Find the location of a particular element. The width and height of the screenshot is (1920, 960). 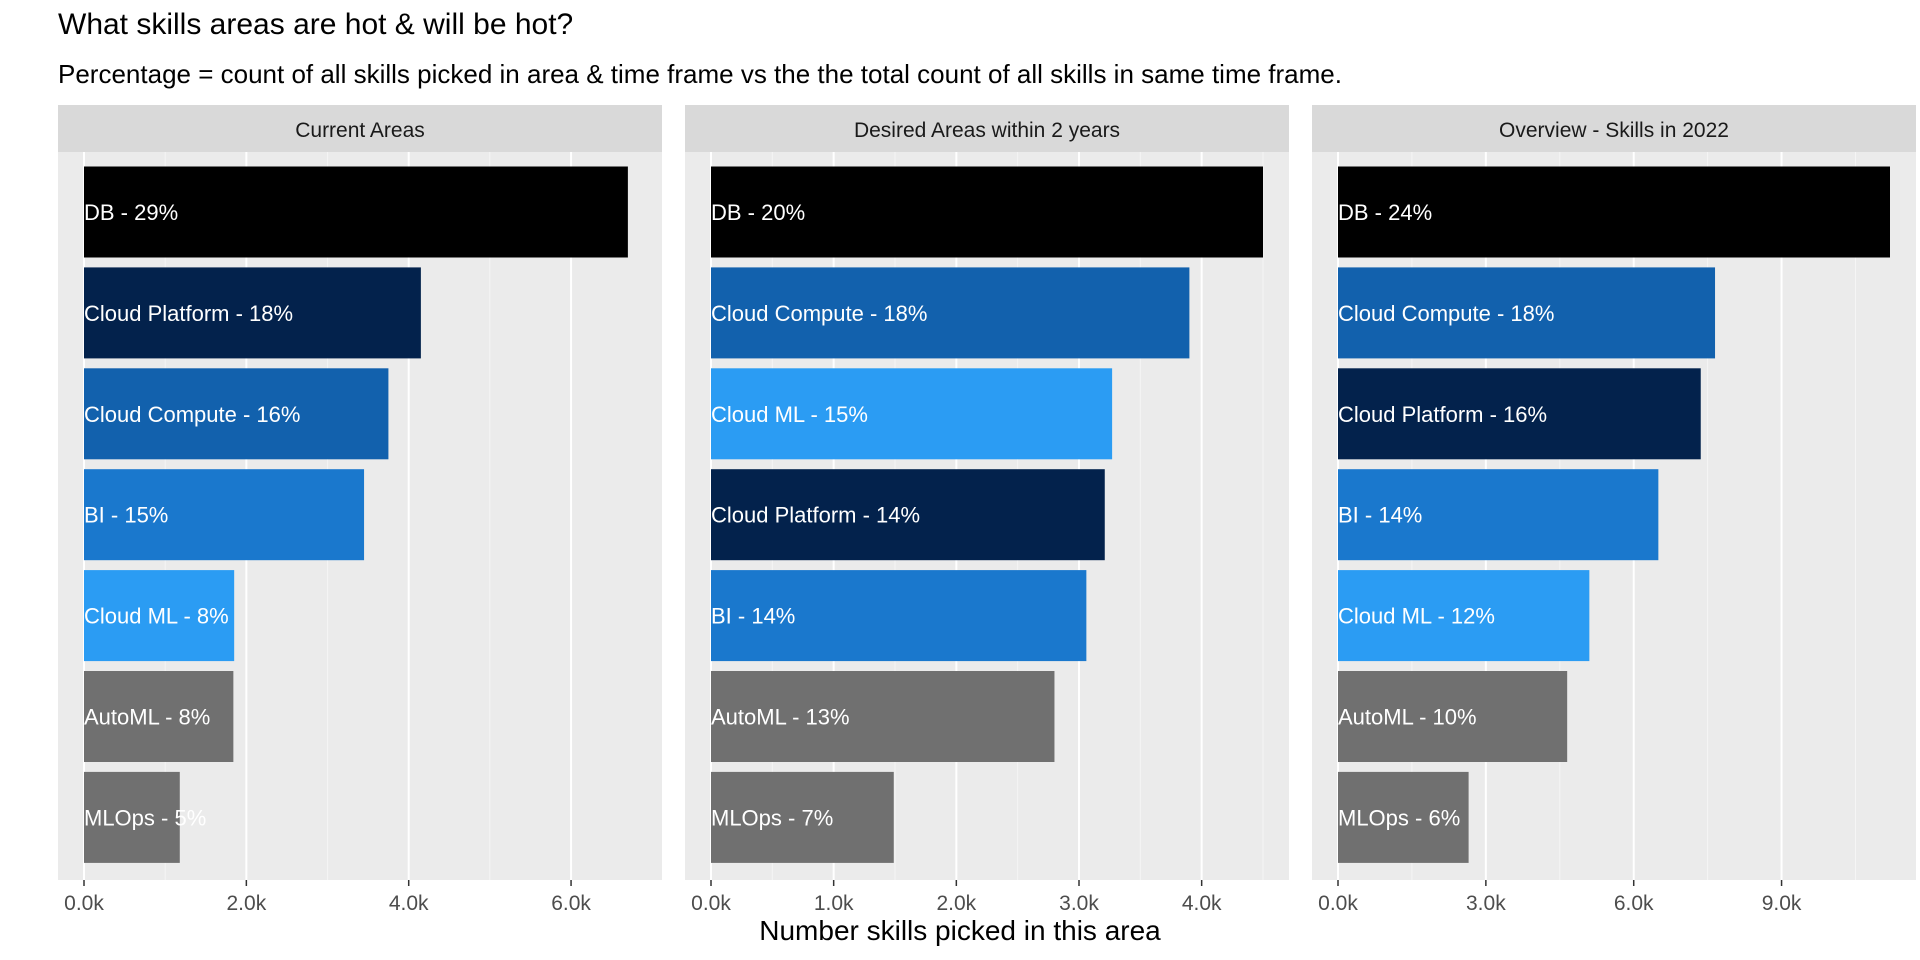

bar-label: Cloud Platform - 14% is located at coordinates (815, 515).